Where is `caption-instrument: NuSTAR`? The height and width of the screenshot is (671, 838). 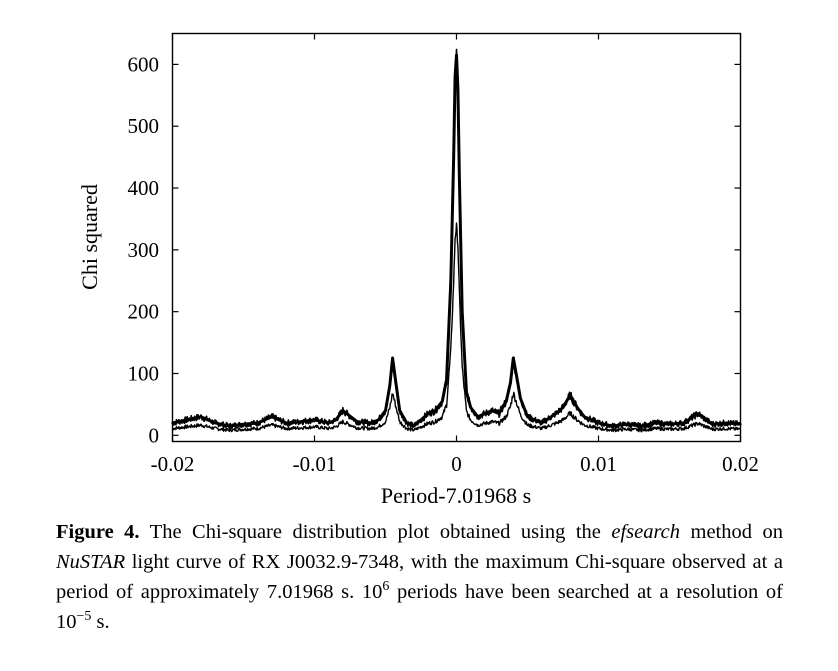
caption-instrument: NuSTAR is located at coordinates (91, 562).